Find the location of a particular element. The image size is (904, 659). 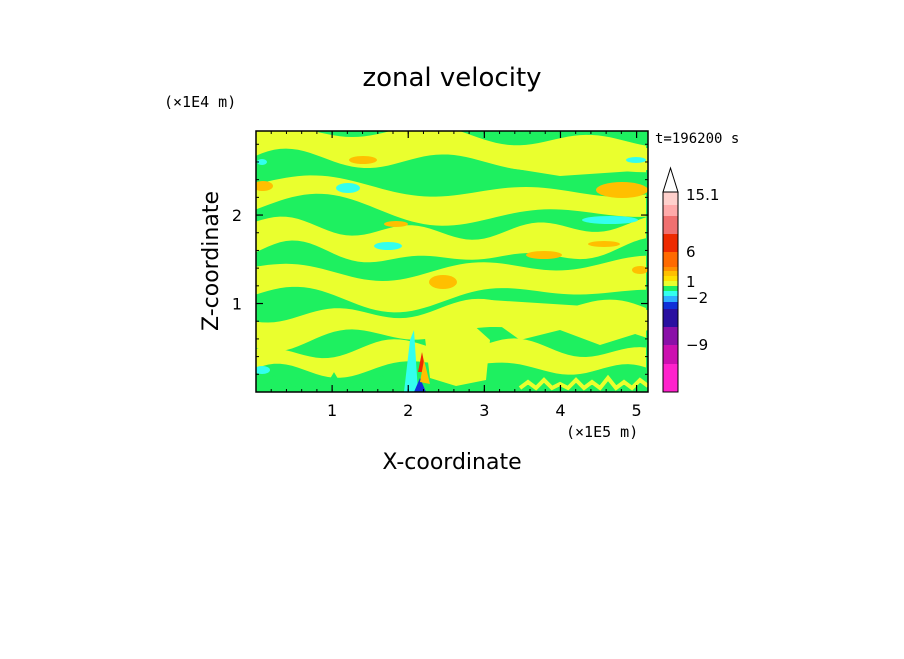

colorbar-label: −9 is located at coordinates (697, 345).